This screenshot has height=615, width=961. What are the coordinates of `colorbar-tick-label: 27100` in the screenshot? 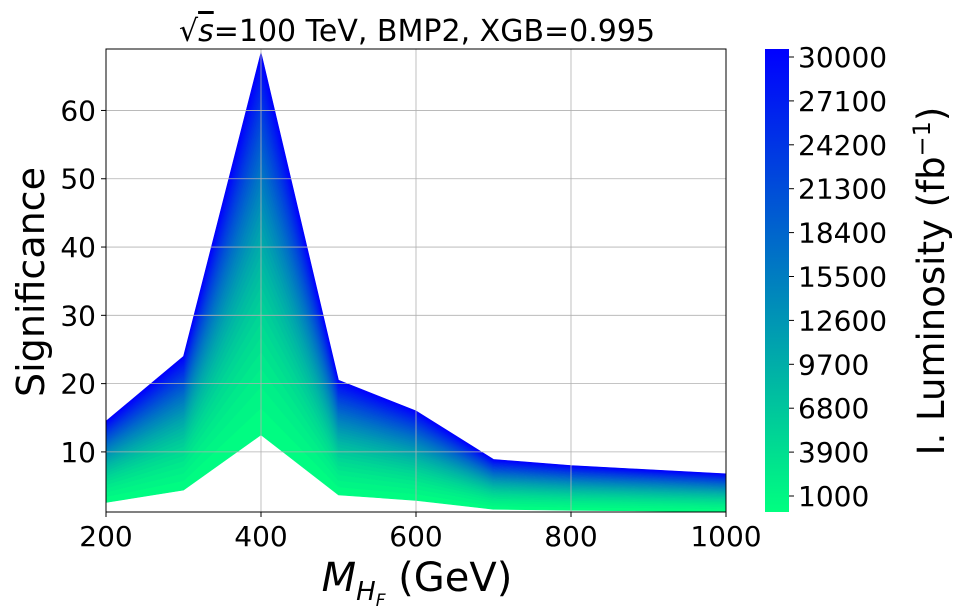 It's located at (842, 101).